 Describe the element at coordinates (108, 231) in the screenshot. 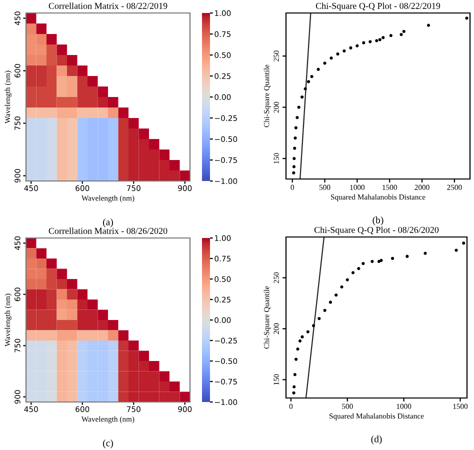

I see `chart-title: Correllation Matrix - 08/26/2020` at that location.